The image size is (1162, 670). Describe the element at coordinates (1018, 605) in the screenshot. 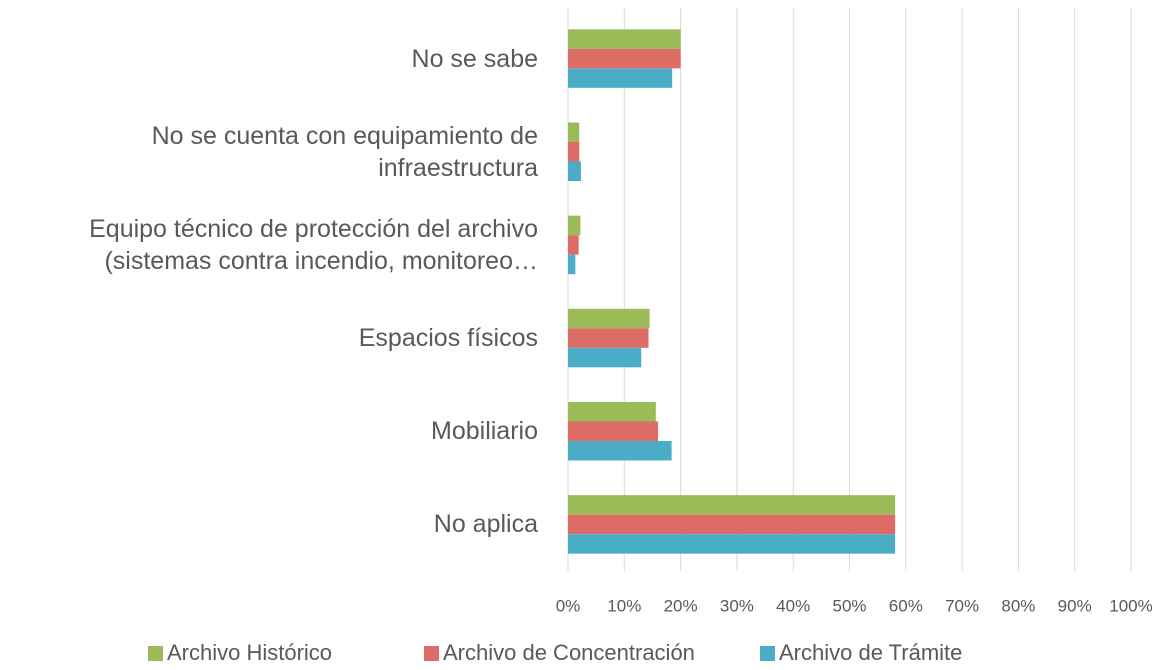

I see `x-tick-label: 80%` at that location.